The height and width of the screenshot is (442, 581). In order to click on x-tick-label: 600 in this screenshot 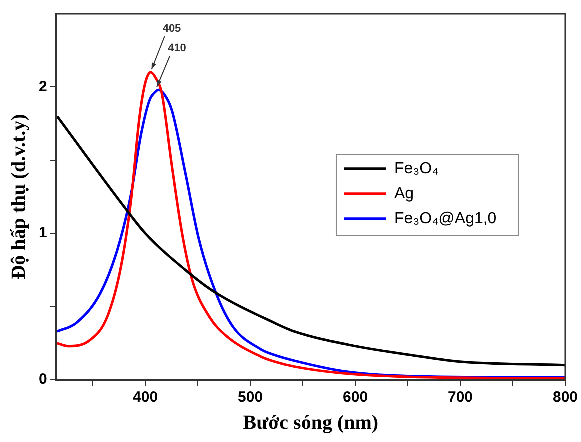, I will do `click(355, 397)`.